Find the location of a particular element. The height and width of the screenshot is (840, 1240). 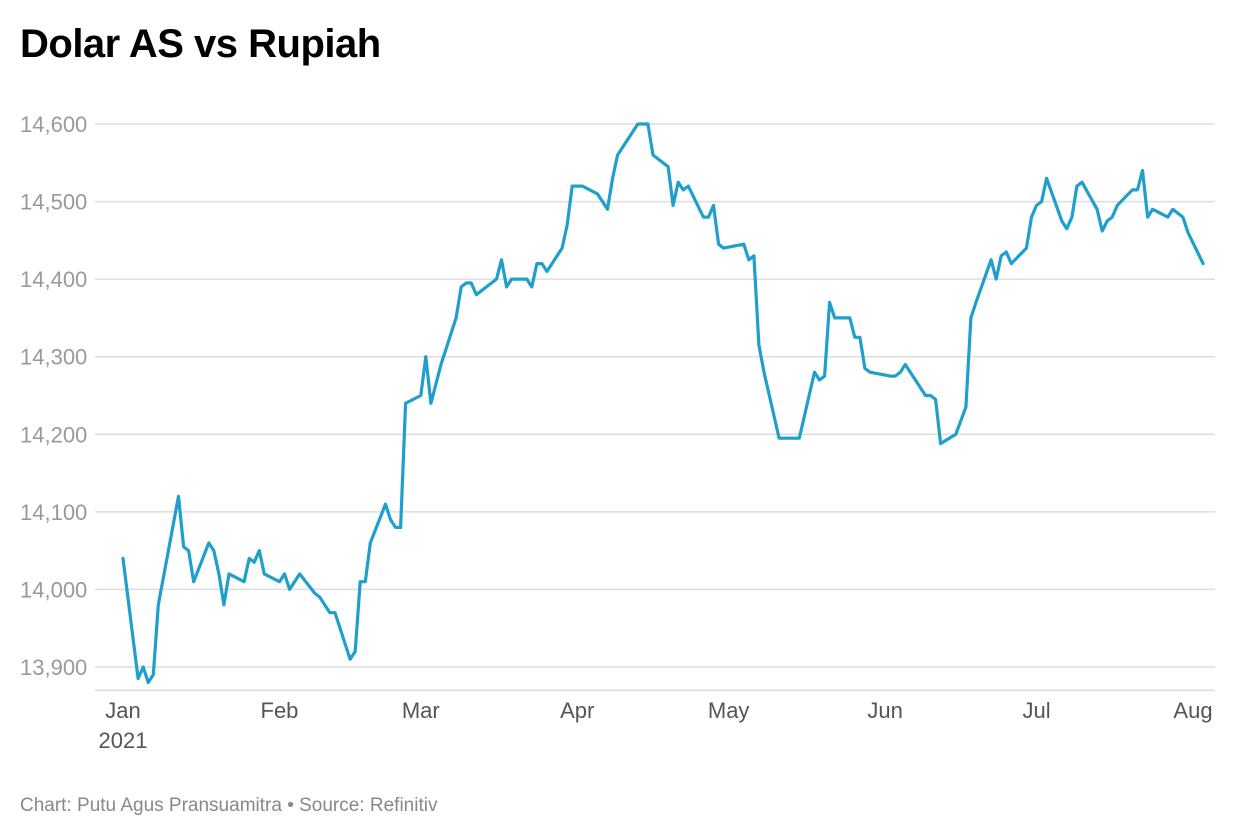

x-tick-label-jul: Jul is located at coordinates (1036, 710).